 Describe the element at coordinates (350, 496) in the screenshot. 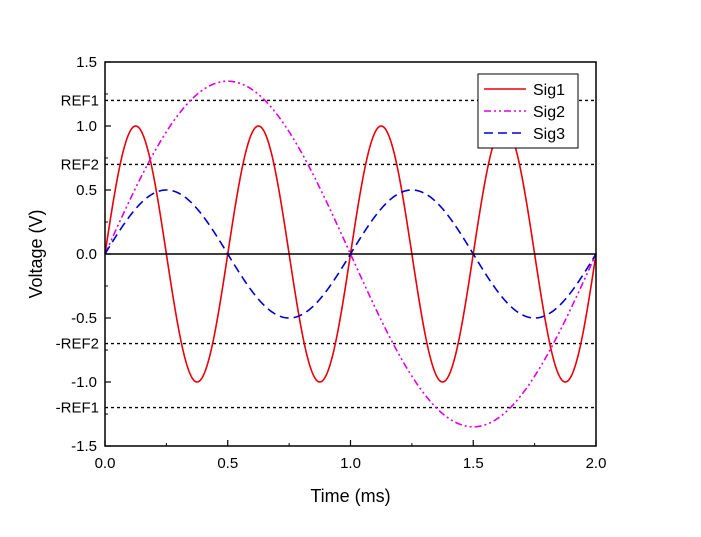

I see `x-axis-title: Time (ms)` at that location.